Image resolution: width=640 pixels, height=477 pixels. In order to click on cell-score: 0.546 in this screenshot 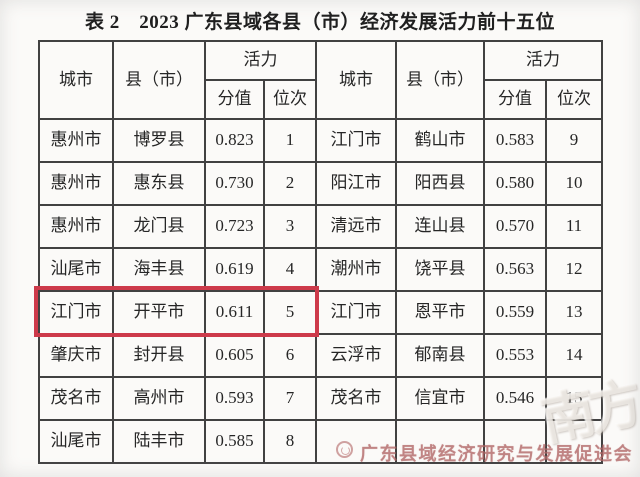, I will do `click(515, 398)`.